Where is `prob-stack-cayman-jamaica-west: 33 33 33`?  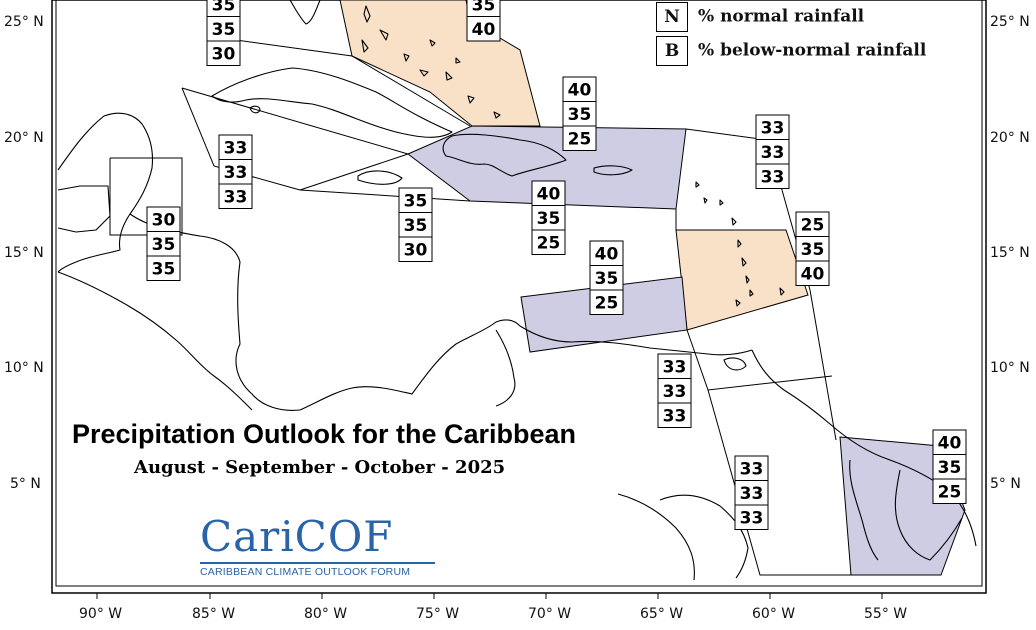
prob-stack-cayman-jamaica-west: 33 33 33 is located at coordinates (235, 171).